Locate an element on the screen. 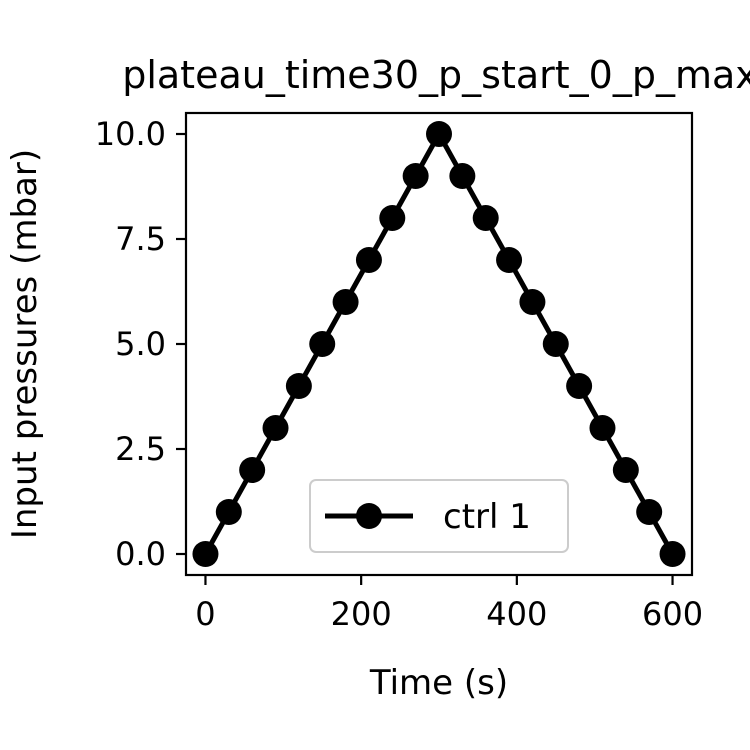 Image resolution: width=750 pixels, height=750 pixels. legend-box is located at coordinates (439, 516).